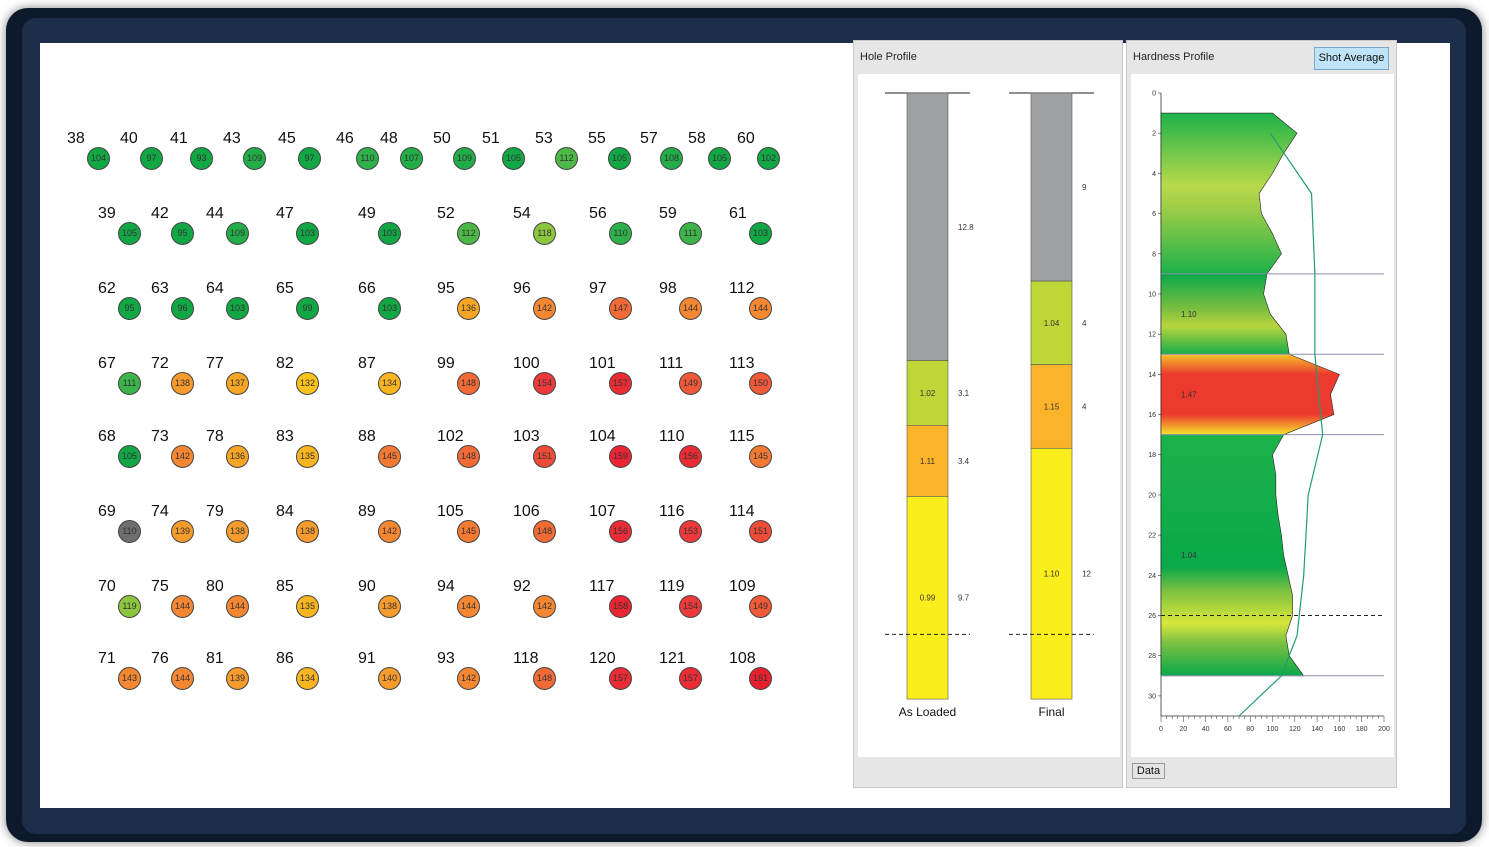 This screenshot has width=1489, height=847. What do you see at coordinates (107, 658) in the screenshot?
I see `hole-id-label: 71` at bounding box center [107, 658].